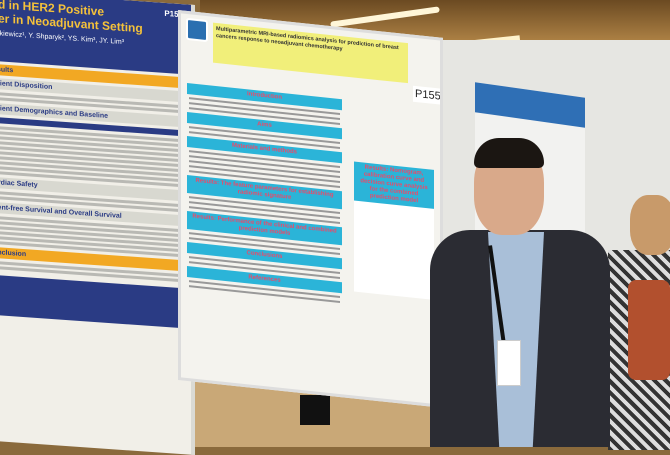 The height and width of the screenshot is (455, 670). What do you see at coordinates (428, 95) in the screenshot?
I see `poster-number: P155` at bounding box center [428, 95].